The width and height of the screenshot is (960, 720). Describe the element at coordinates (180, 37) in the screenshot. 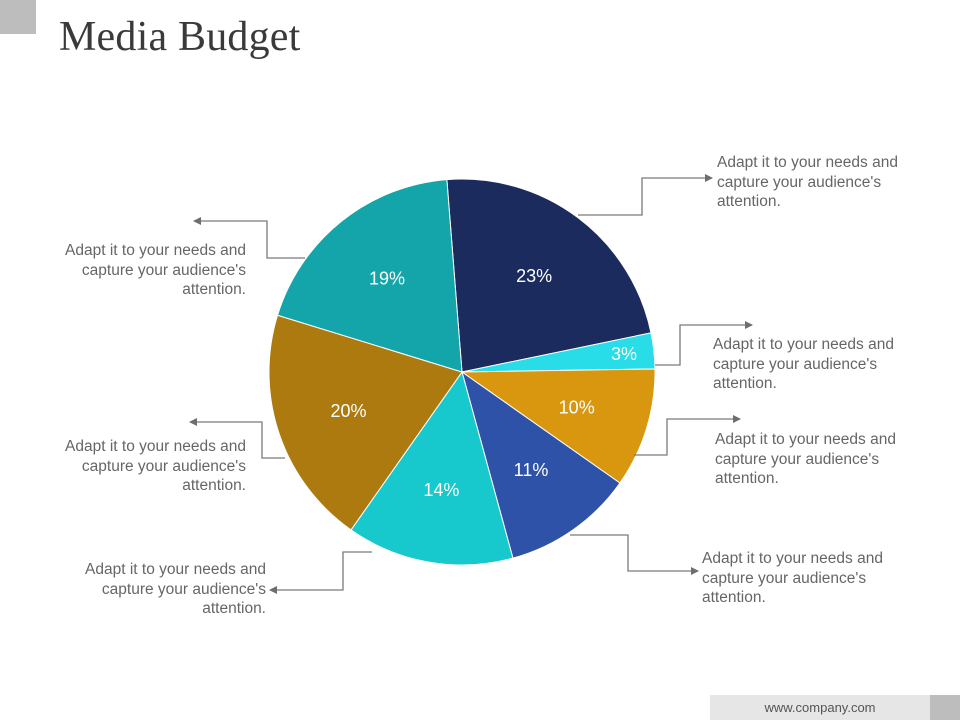

I see `page-title: Media Budget` at that location.